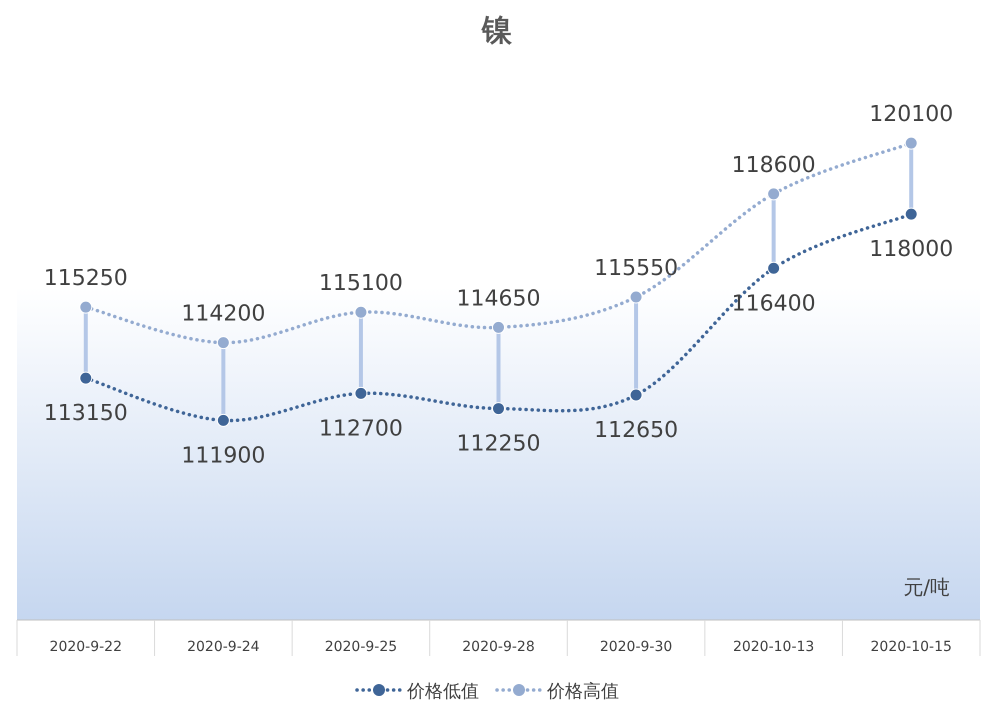 This screenshot has height=712, width=994. I want to click on legend-label: 价格低值, so click(442, 691).